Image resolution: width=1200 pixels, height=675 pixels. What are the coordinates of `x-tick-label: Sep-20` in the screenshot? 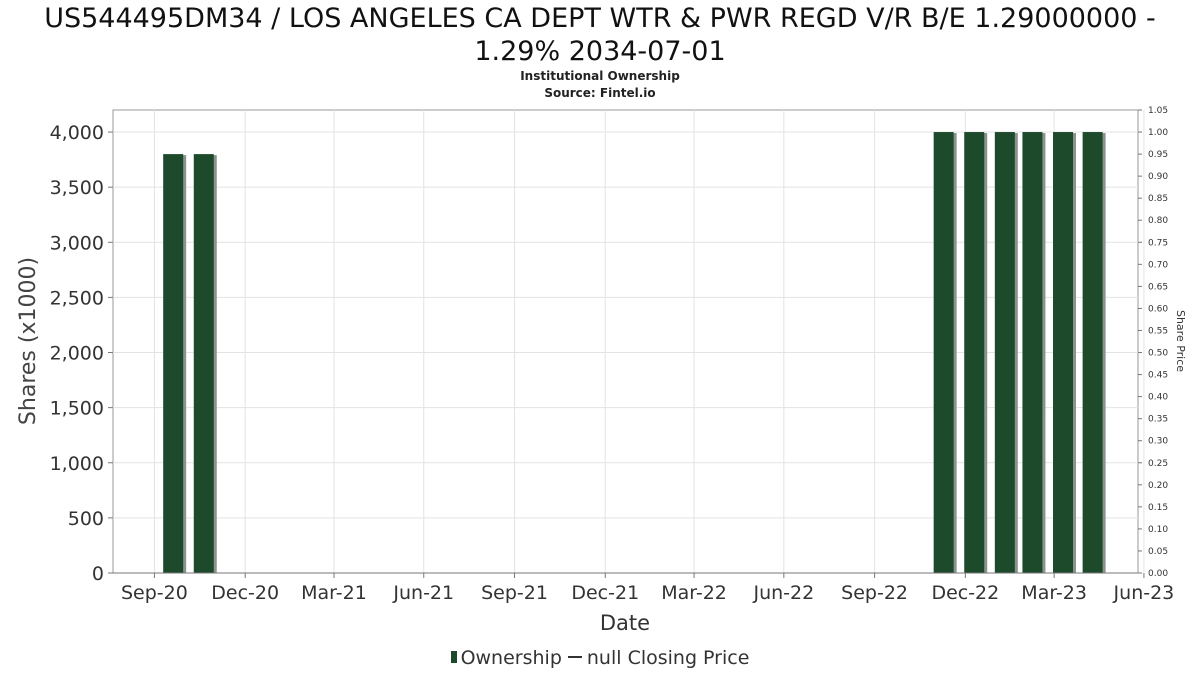 It's located at (154, 593).